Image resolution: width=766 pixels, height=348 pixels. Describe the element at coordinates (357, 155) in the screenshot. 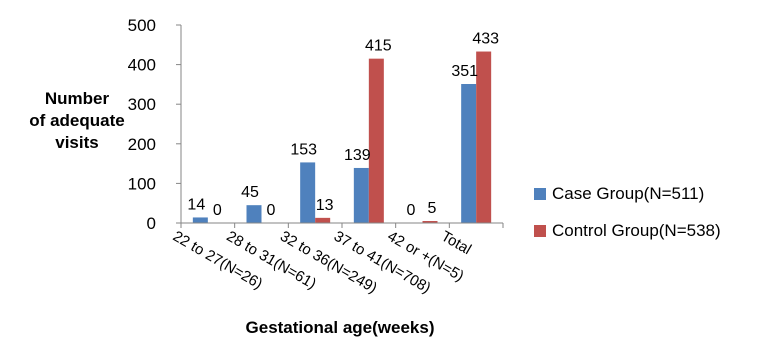

I see `data-label: 139` at that location.